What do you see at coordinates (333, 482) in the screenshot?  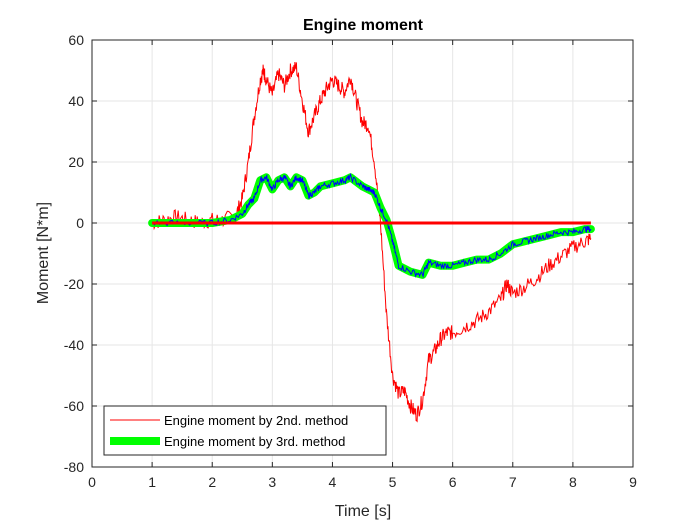 I see `x-tick-label: 4` at bounding box center [333, 482].